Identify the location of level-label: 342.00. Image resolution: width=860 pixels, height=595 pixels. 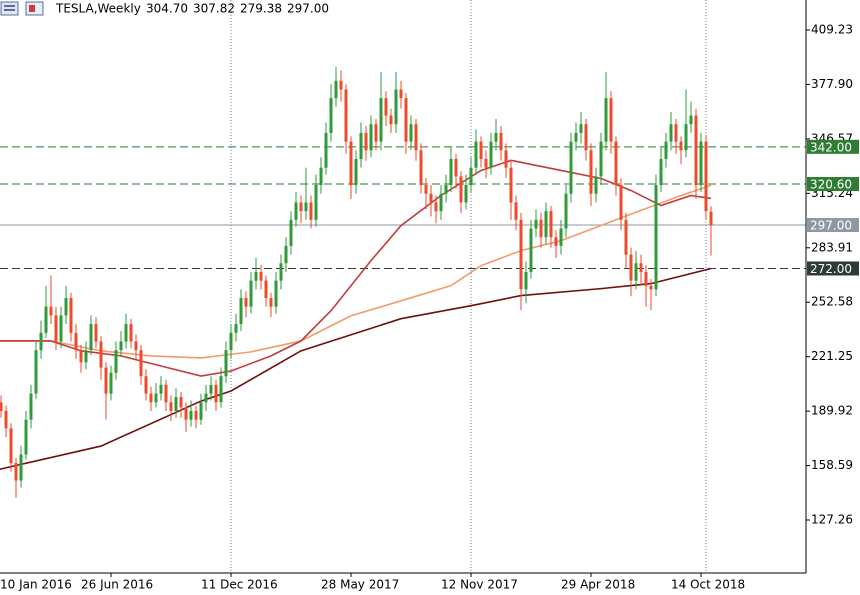
(831, 147).